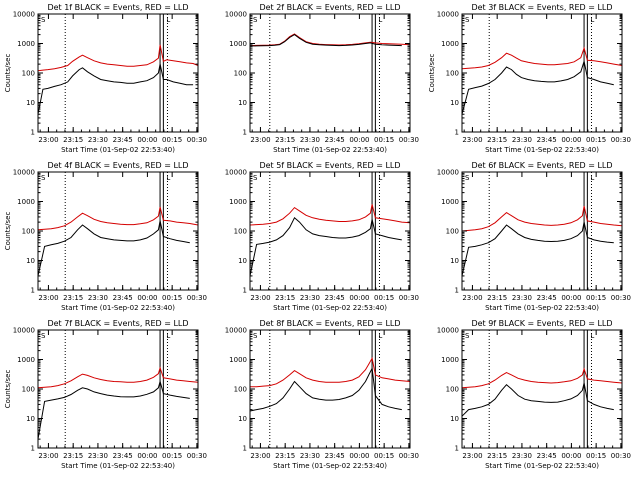  I want to click on chart-title: Det 9f BLACK = Events, RED = LLD, so click(541, 323).